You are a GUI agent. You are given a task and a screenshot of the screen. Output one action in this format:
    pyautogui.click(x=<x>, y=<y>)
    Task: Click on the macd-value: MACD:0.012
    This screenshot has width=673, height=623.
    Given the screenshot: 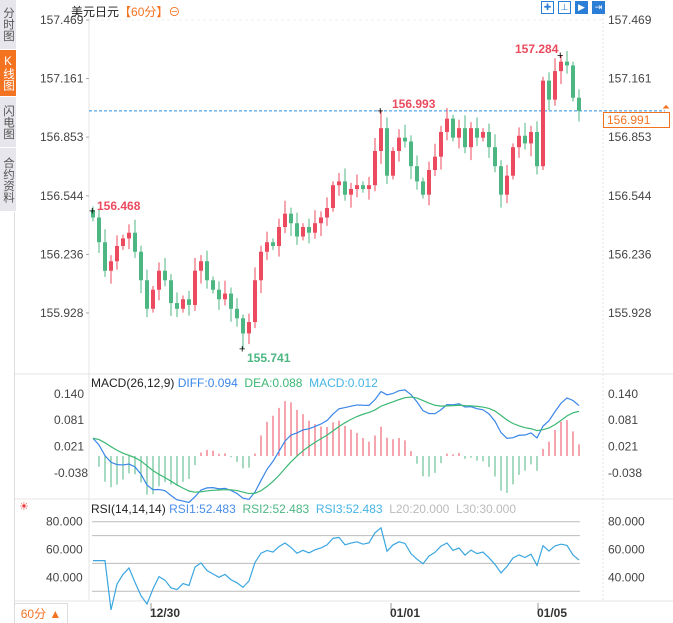 What is the action you would take?
    pyautogui.click(x=343, y=383)
    